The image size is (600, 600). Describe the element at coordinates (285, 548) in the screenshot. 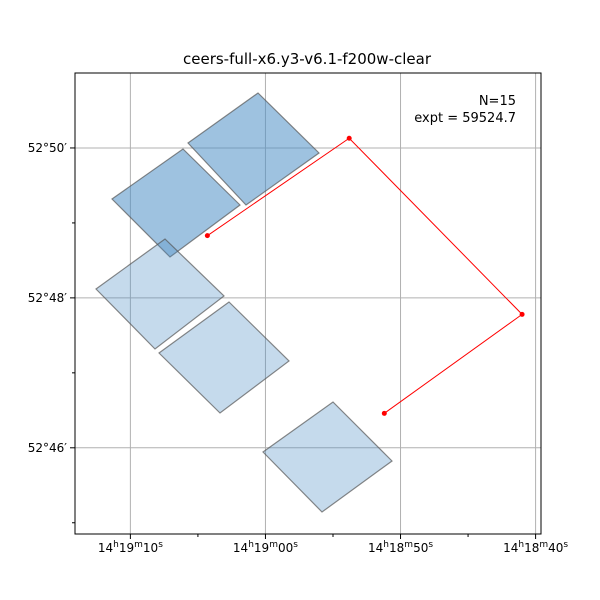

I see `x-tick-value: 00` at that location.